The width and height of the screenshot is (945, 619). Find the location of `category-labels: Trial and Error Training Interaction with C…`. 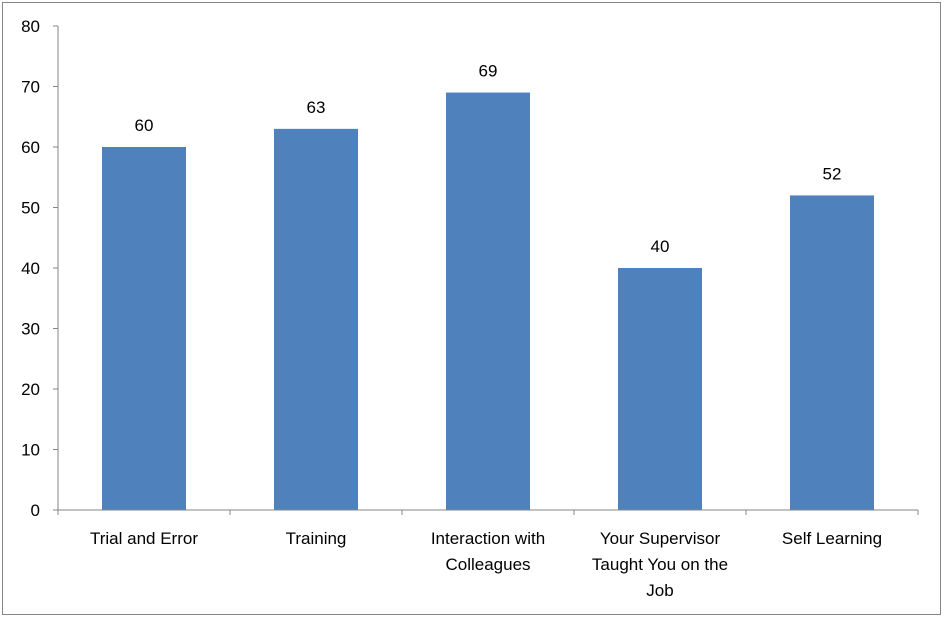

category-labels: Trial and Error Training Interaction with C… is located at coordinates (486, 564).